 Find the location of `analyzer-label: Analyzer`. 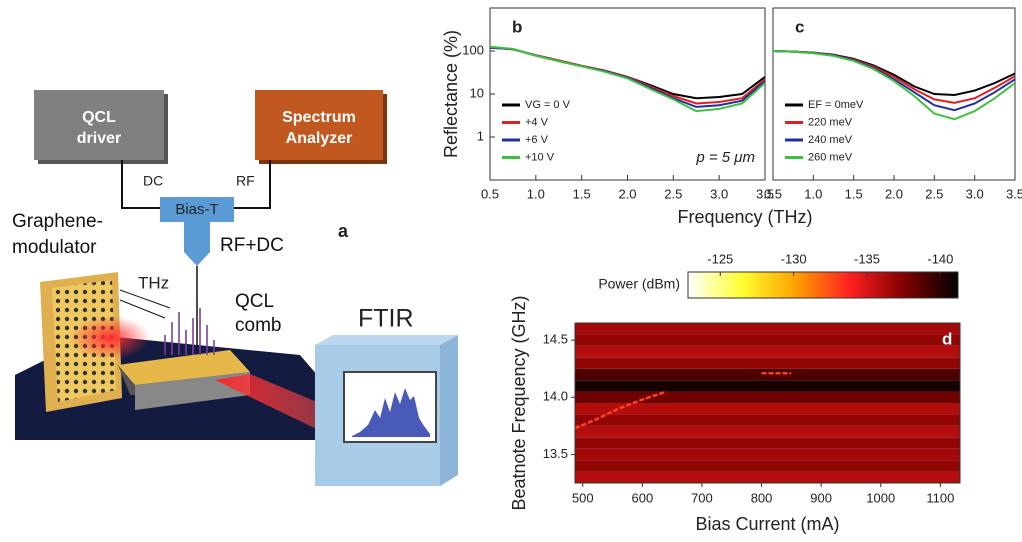

analyzer-label: Analyzer is located at coordinates (319, 138).